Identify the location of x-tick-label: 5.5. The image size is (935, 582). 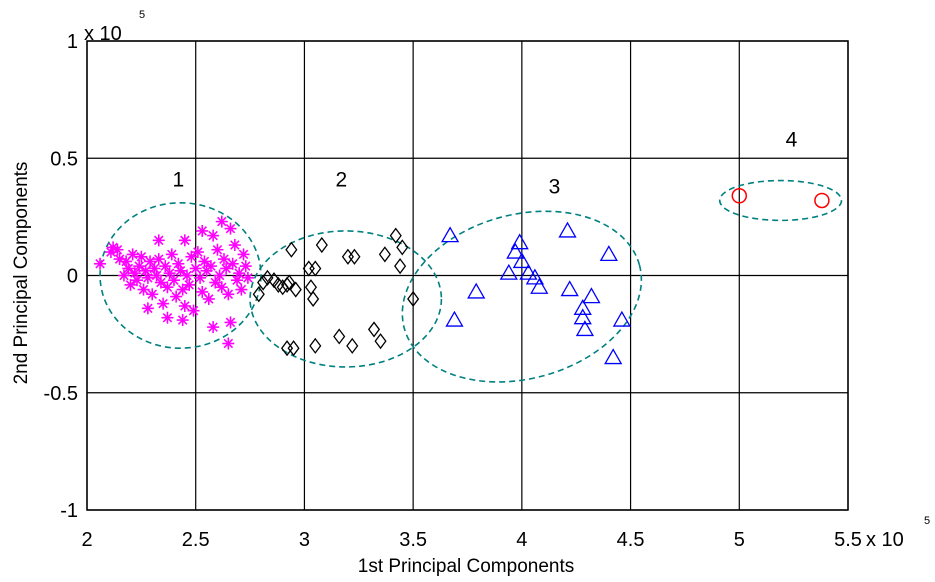
(848, 540).